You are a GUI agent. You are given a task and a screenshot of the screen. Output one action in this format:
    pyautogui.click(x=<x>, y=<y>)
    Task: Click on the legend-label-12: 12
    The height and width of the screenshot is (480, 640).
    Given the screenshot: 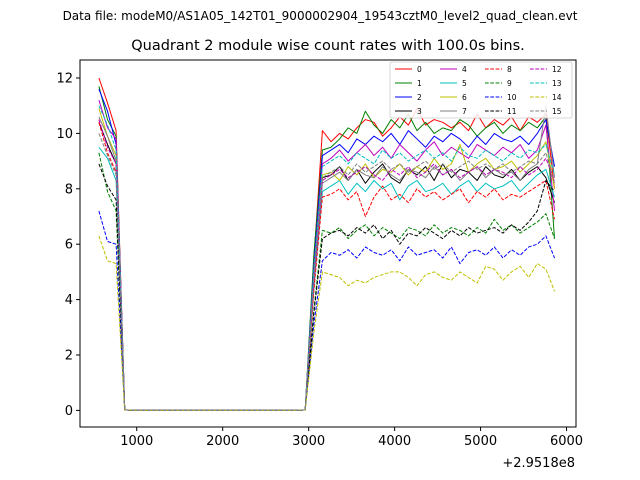 What is the action you would take?
    pyautogui.click(x=557, y=69)
    